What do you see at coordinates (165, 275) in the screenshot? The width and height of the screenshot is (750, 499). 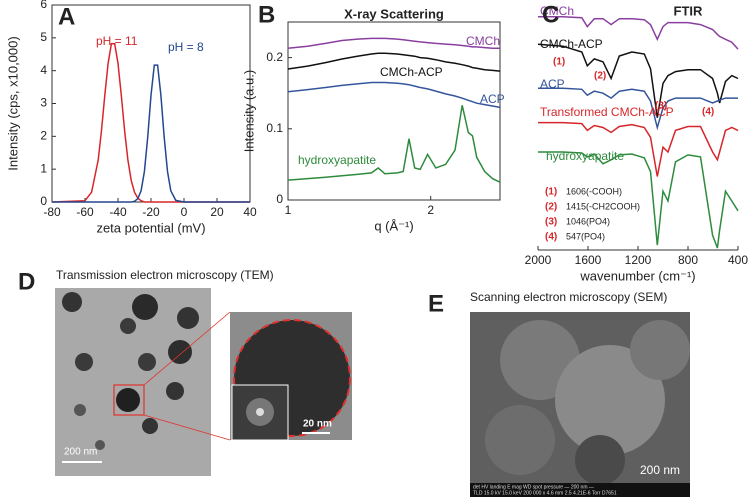 I see `panel-title: Transmission electron microscopy (TEM)` at bounding box center [165, 275].